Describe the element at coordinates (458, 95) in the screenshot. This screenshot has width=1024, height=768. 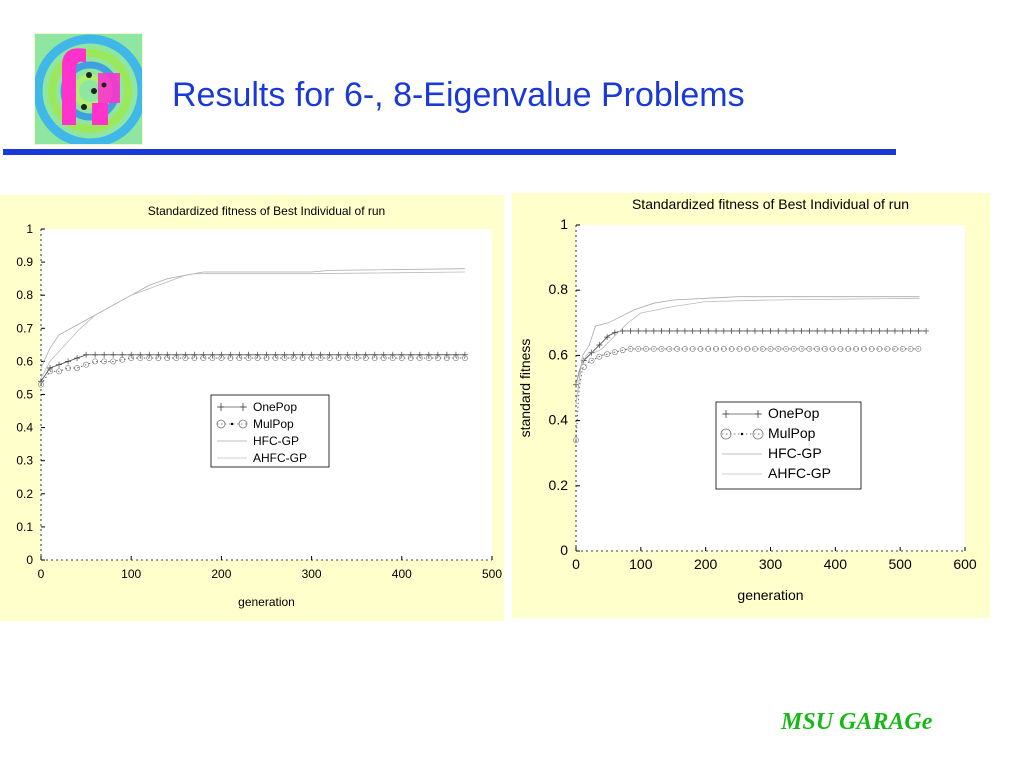
I see `slide-title: Results for 6-, 8-Eigenvalue Problems` at that location.